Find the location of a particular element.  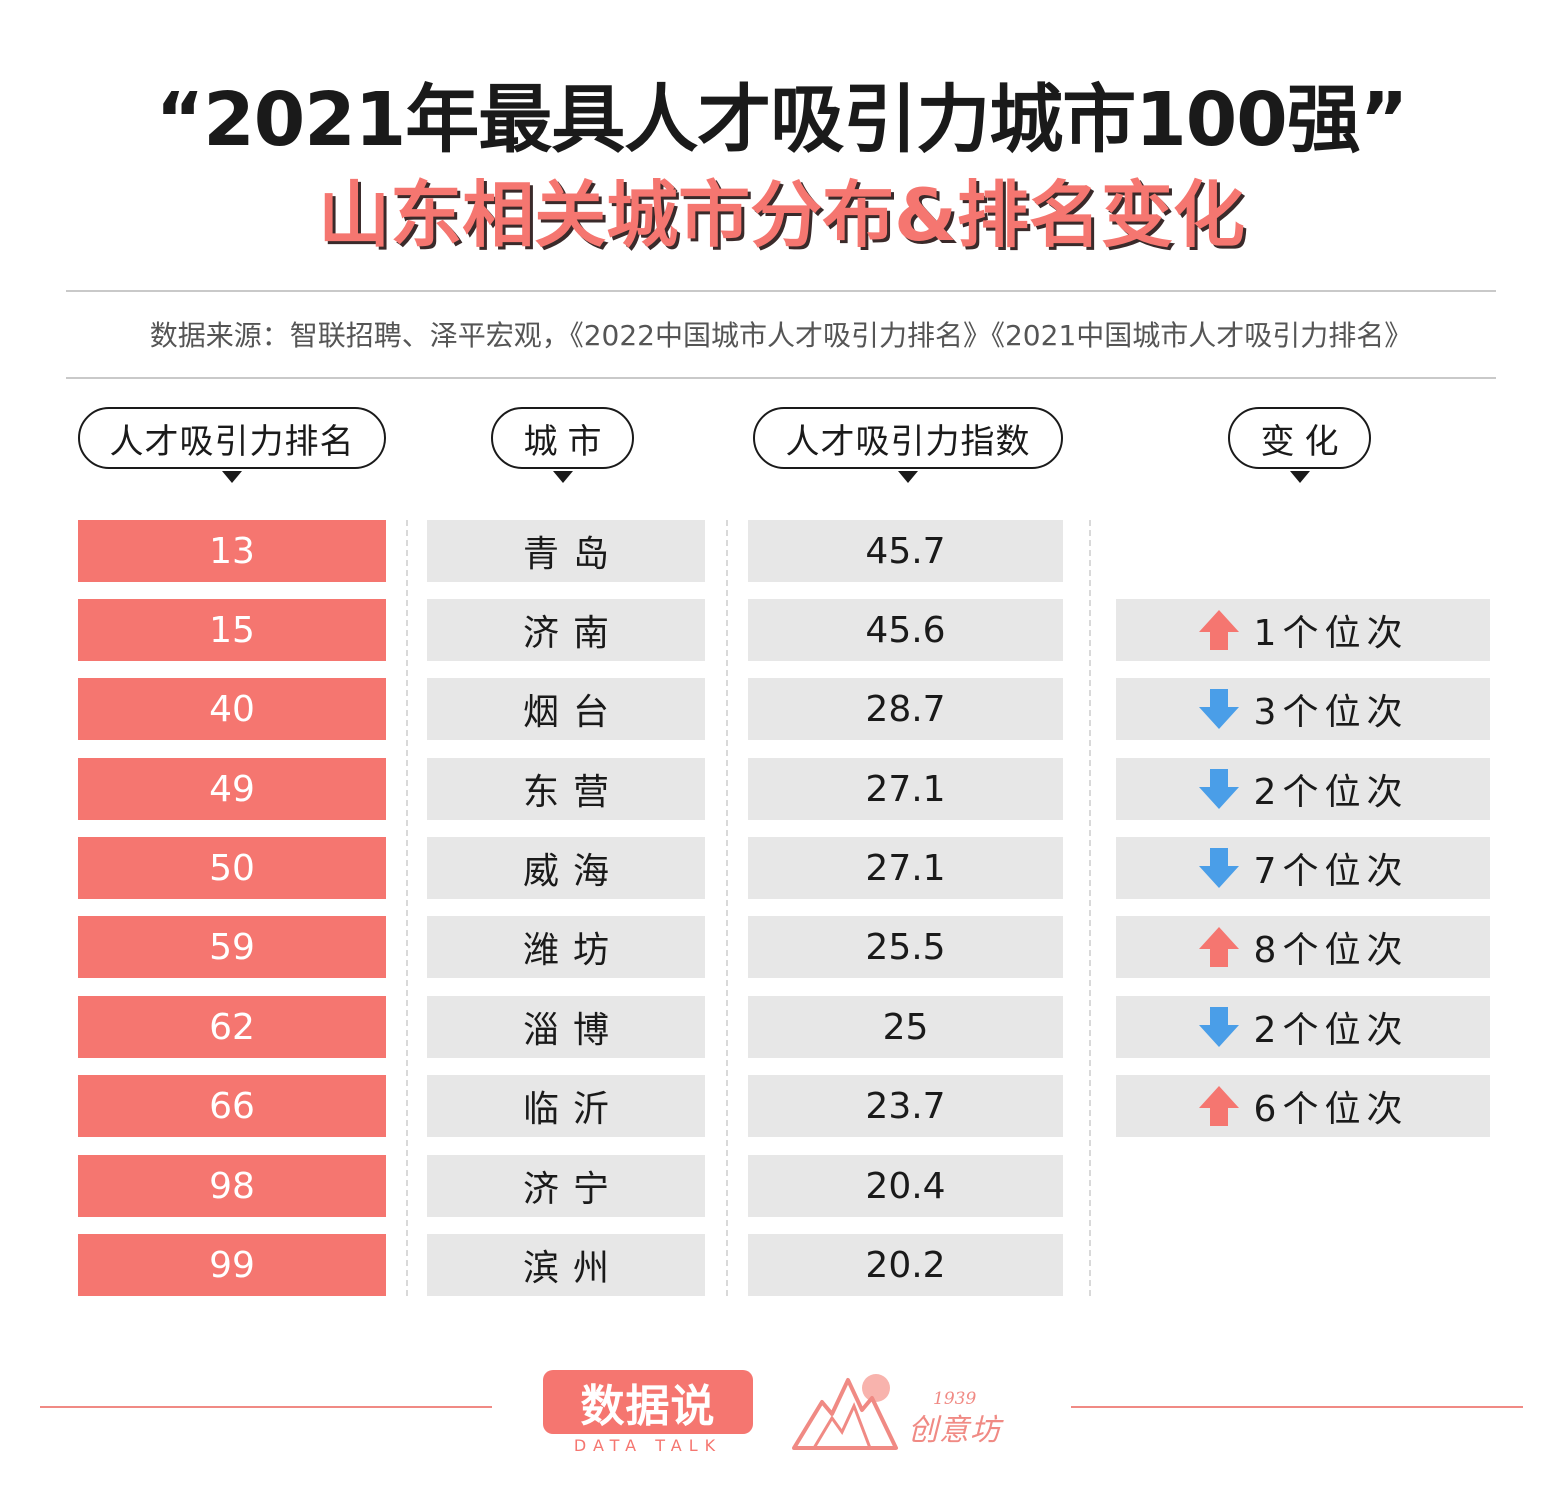

index-cell: 20.4 is located at coordinates (905, 1186).